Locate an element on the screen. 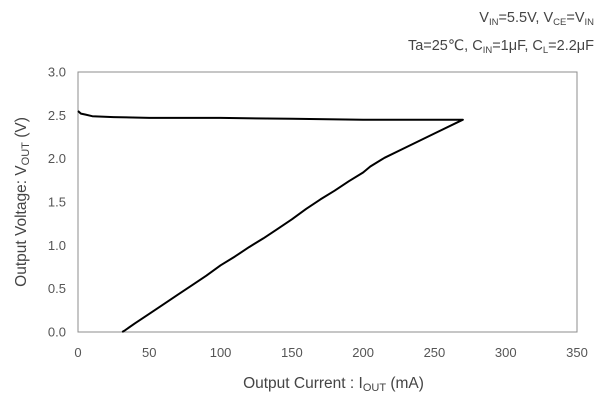 Image resolution: width=608 pixels, height=395 pixels. x-axis-label-text: Output Current : I is located at coordinates (303, 383).